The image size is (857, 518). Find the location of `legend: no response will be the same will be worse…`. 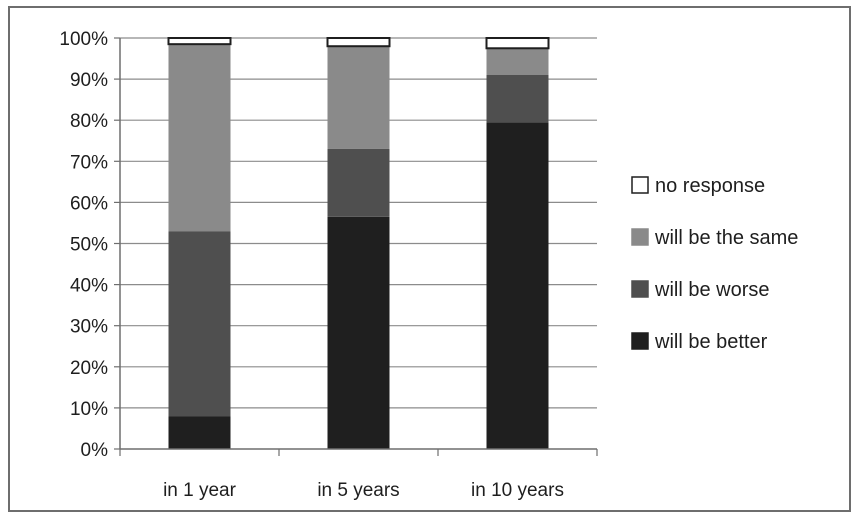

legend: no response will be the same will be worse… is located at coordinates (714, 264).